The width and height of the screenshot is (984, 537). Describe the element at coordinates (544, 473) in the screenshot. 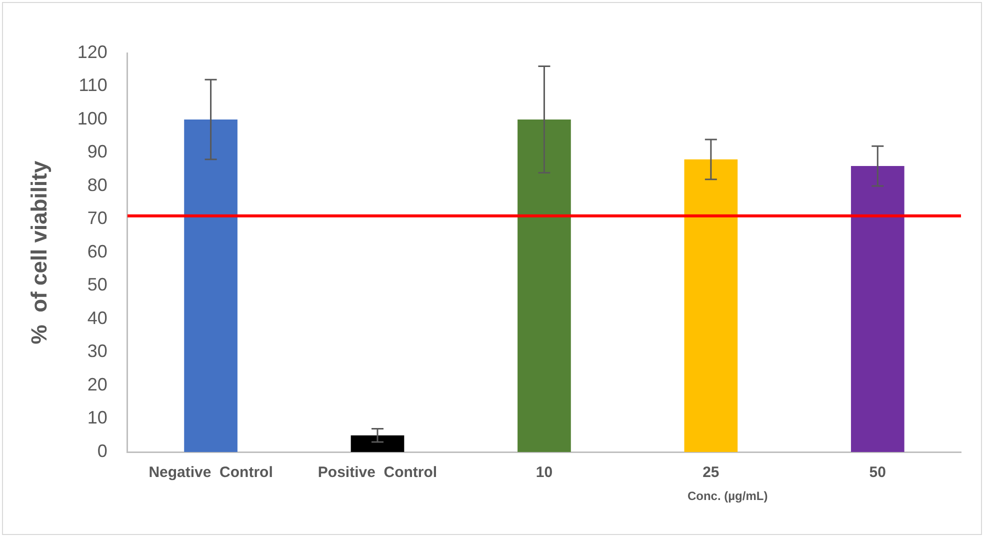

I see `x-tick-label: 10` at that location.